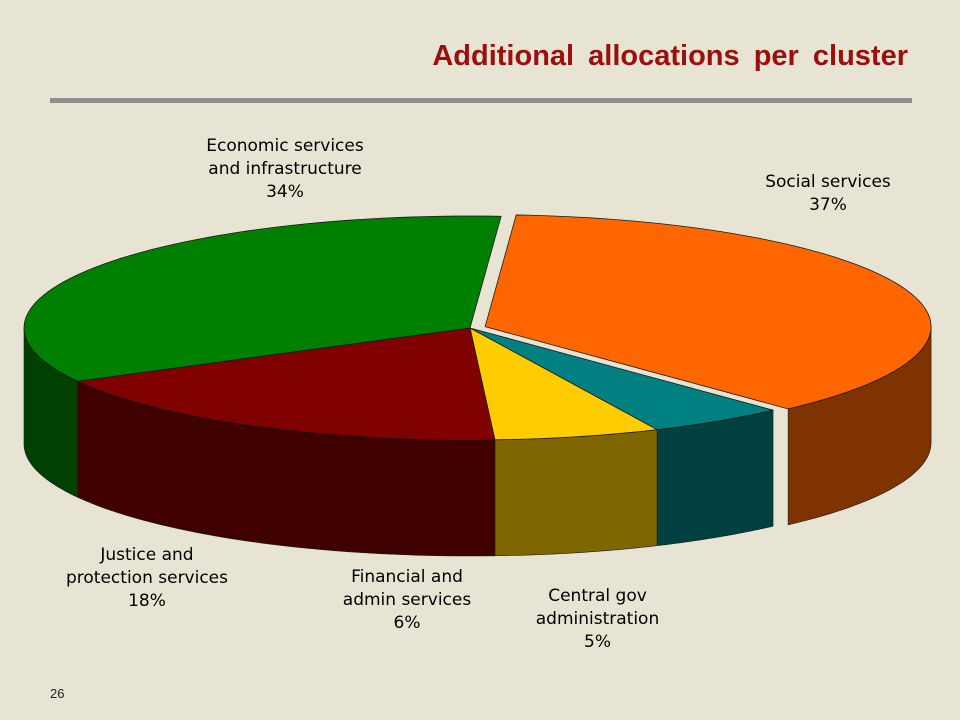 The width and height of the screenshot is (960, 720). What do you see at coordinates (576, 493) in the screenshot?
I see `pie-side-financial-and` at bounding box center [576, 493].